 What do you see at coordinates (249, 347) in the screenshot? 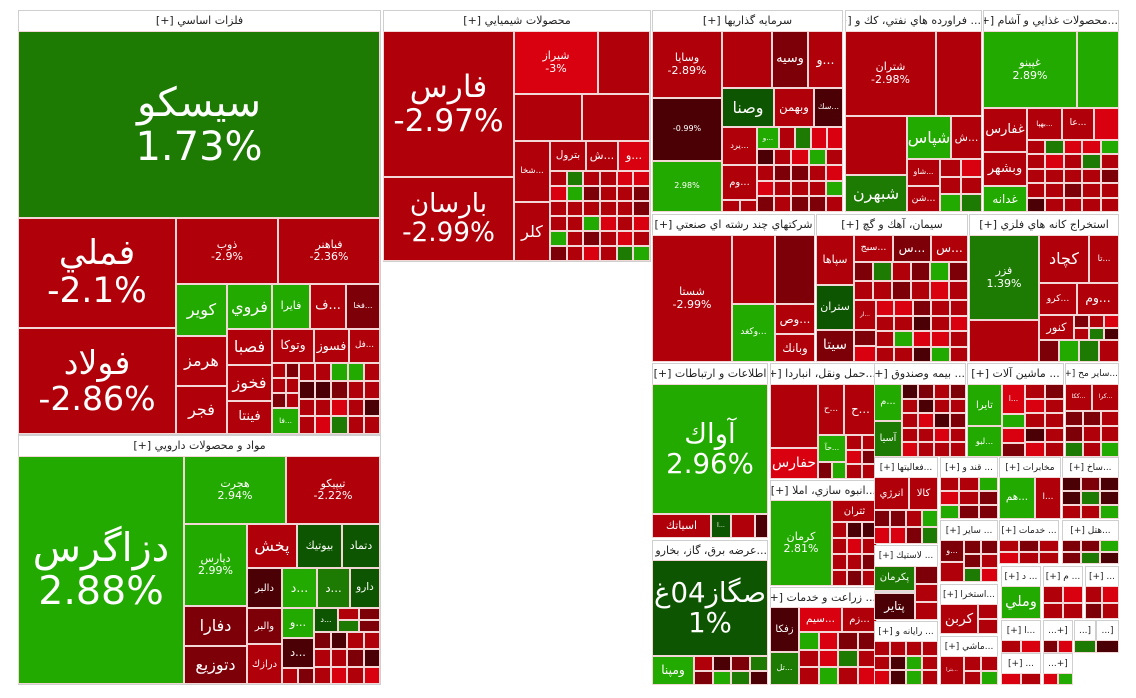
I see `stock-tile: فصبا` at bounding box center [249, 347].